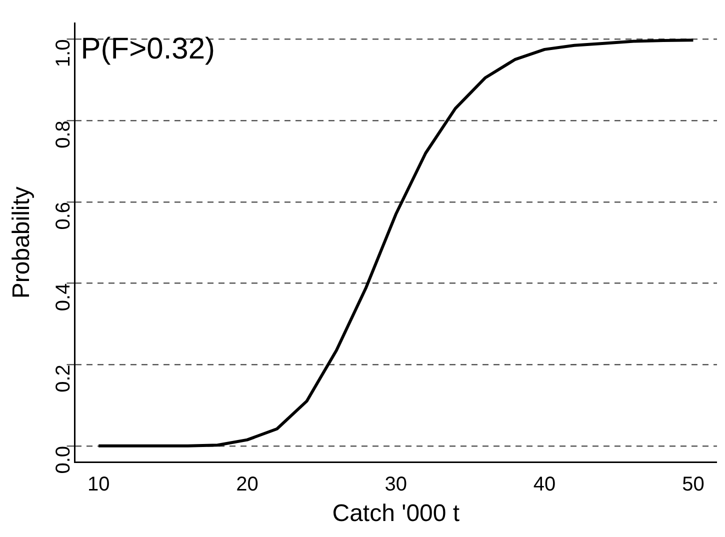 The width and height of the screenshot is (725, 537). I want to click on x-axis-title: Catch '000 t, so click(396, 514).